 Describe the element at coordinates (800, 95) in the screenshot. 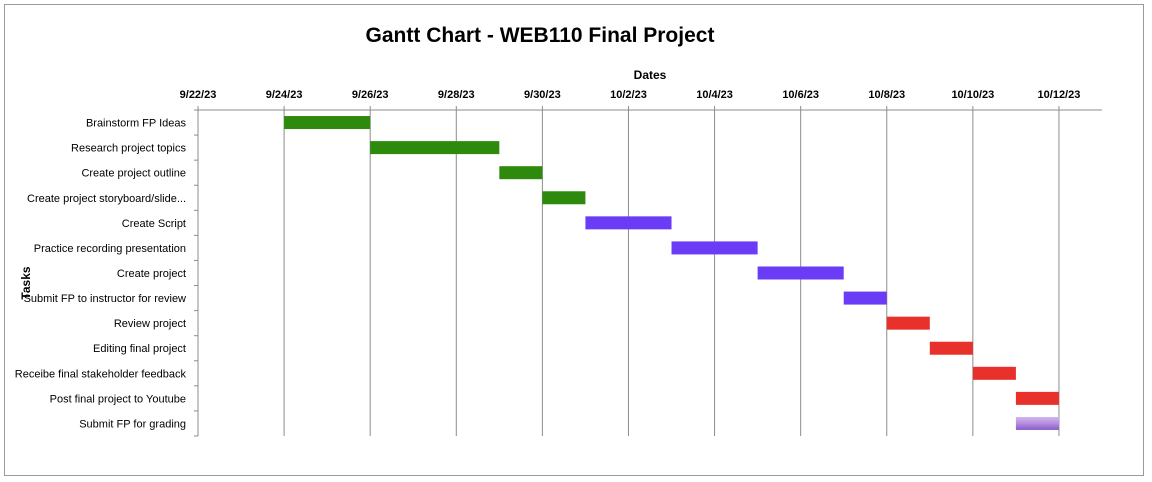

I see `x-tick-label: 10/6/23` at that location.